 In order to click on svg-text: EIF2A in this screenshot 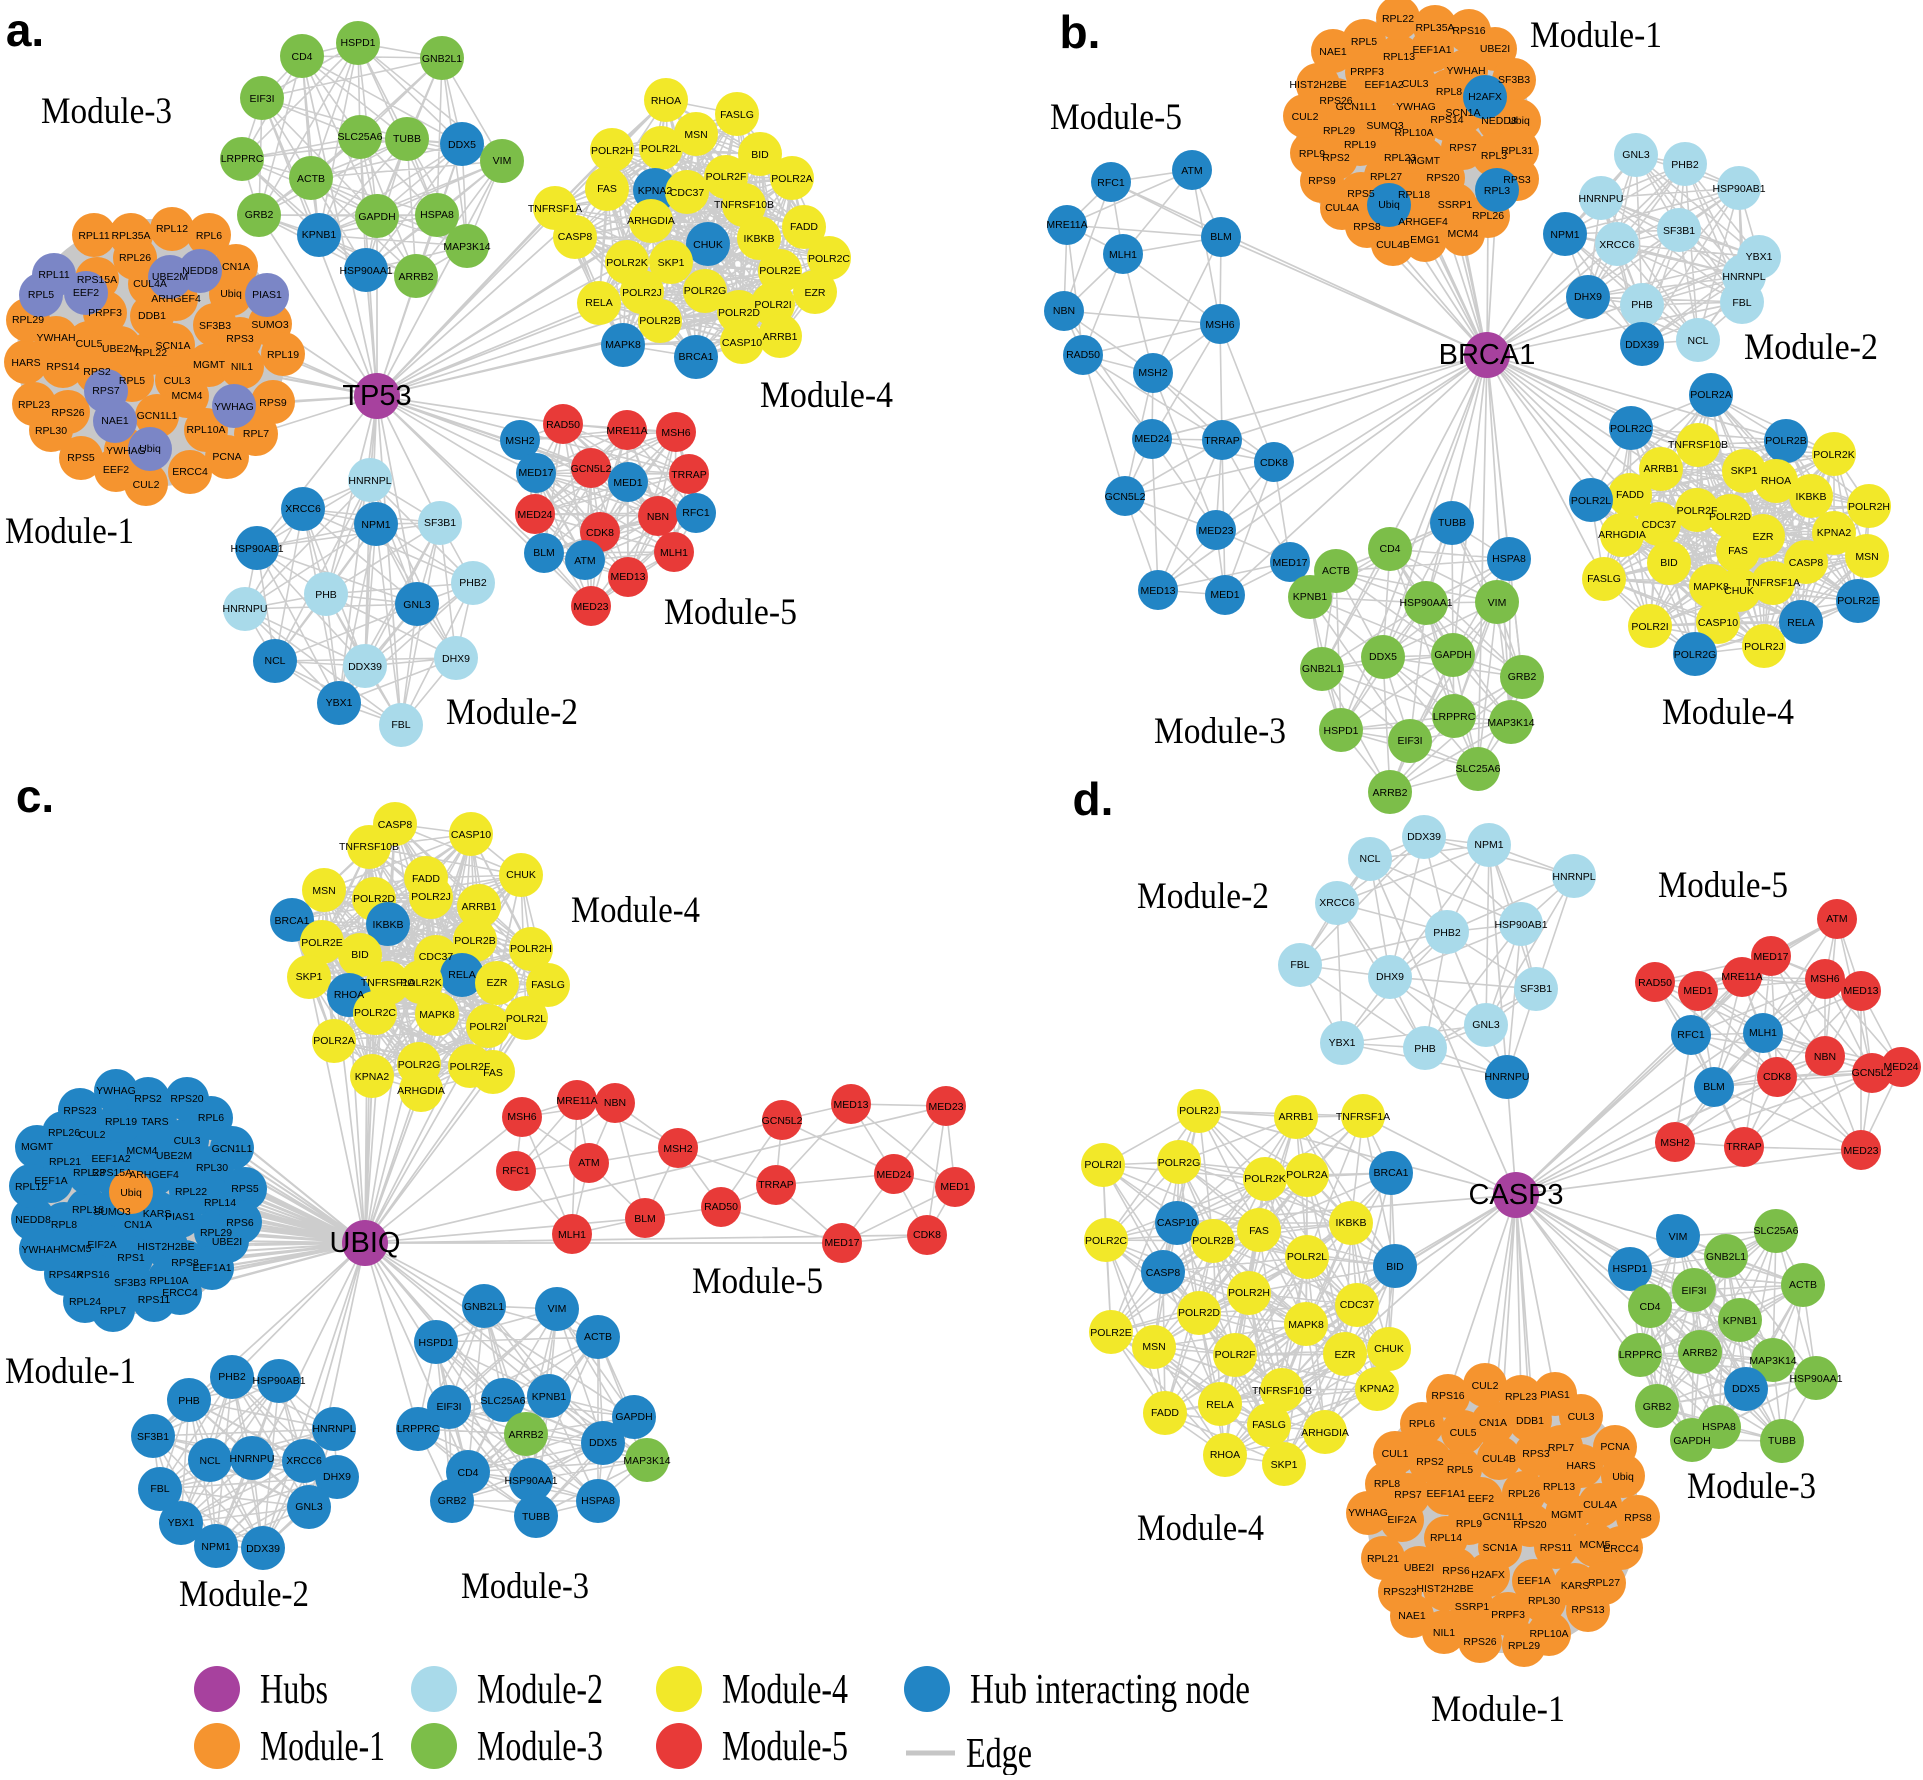, I will do `click(101, 1245)`.